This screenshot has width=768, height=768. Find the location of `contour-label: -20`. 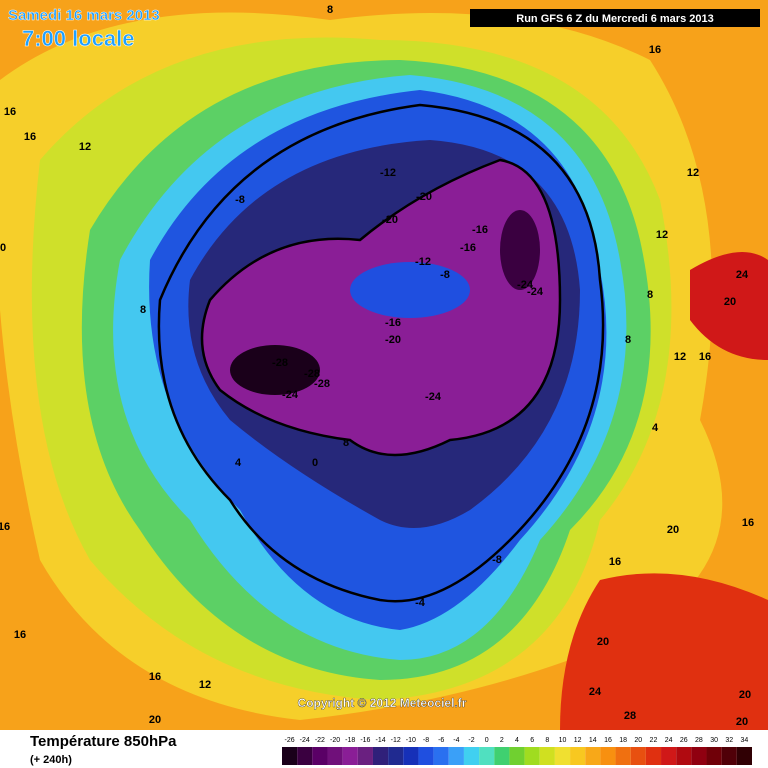

contour-label: -20 is located at coordinates (424, 197).